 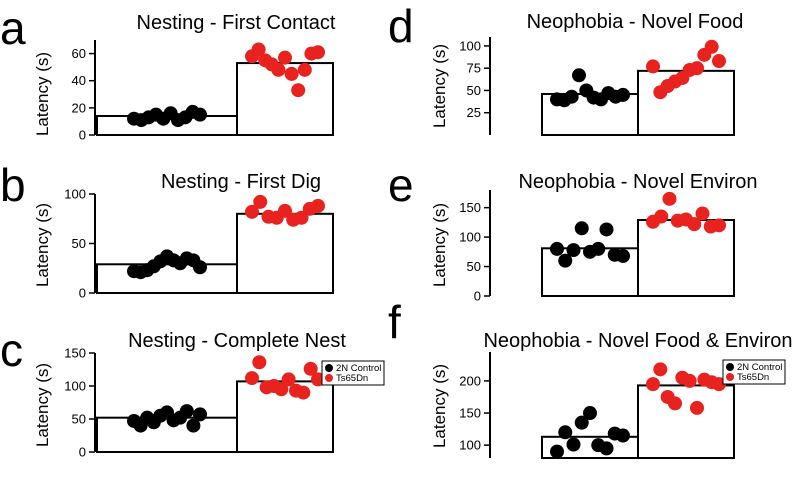 I want to click on y-tick-label-b-1: 50, so click(x=79, y=243).